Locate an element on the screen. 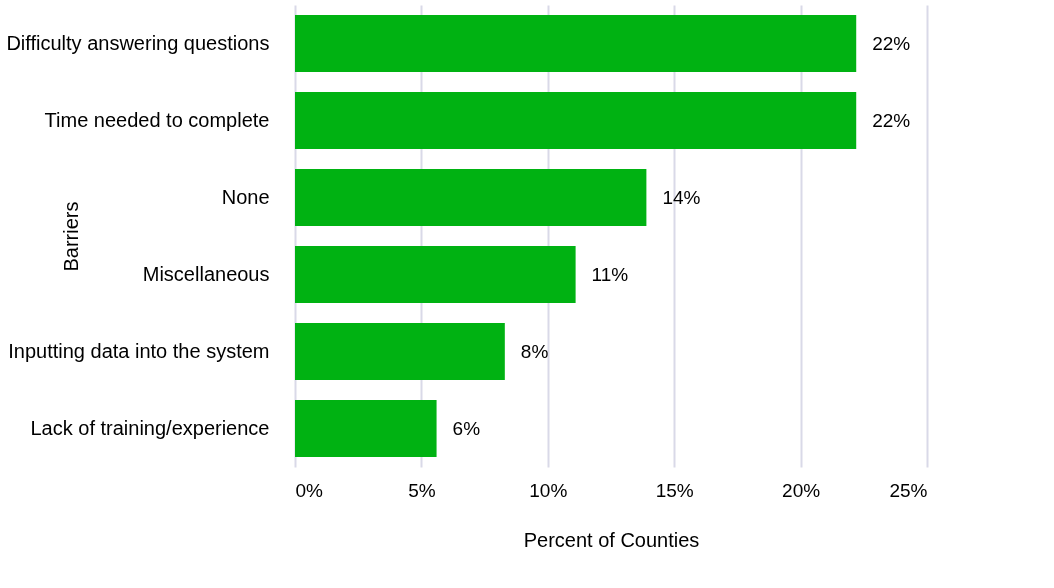 This screenshot has width=1054, height=588. data-label: 8% is located at coordinates (534, 351).